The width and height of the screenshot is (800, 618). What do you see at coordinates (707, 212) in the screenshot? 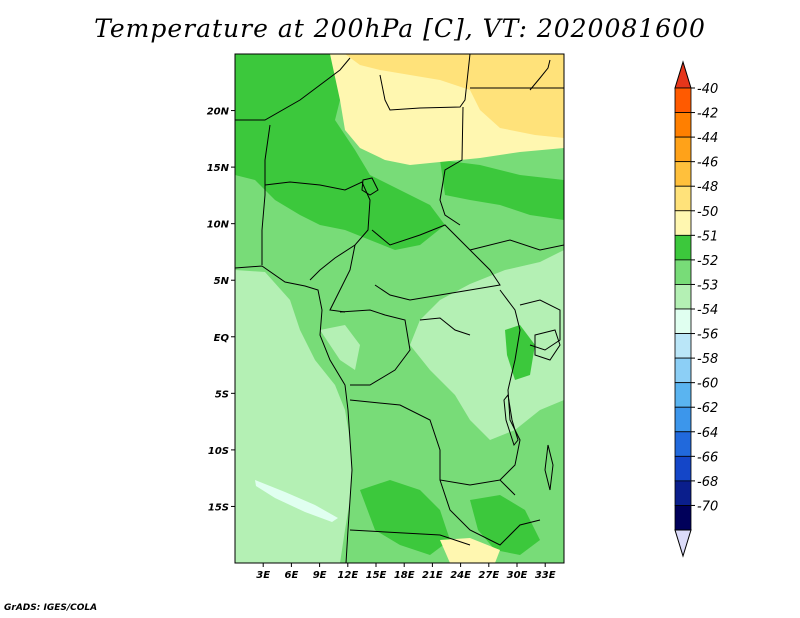
I see `colorbar-label: -50` at bounding box center [707, 212].